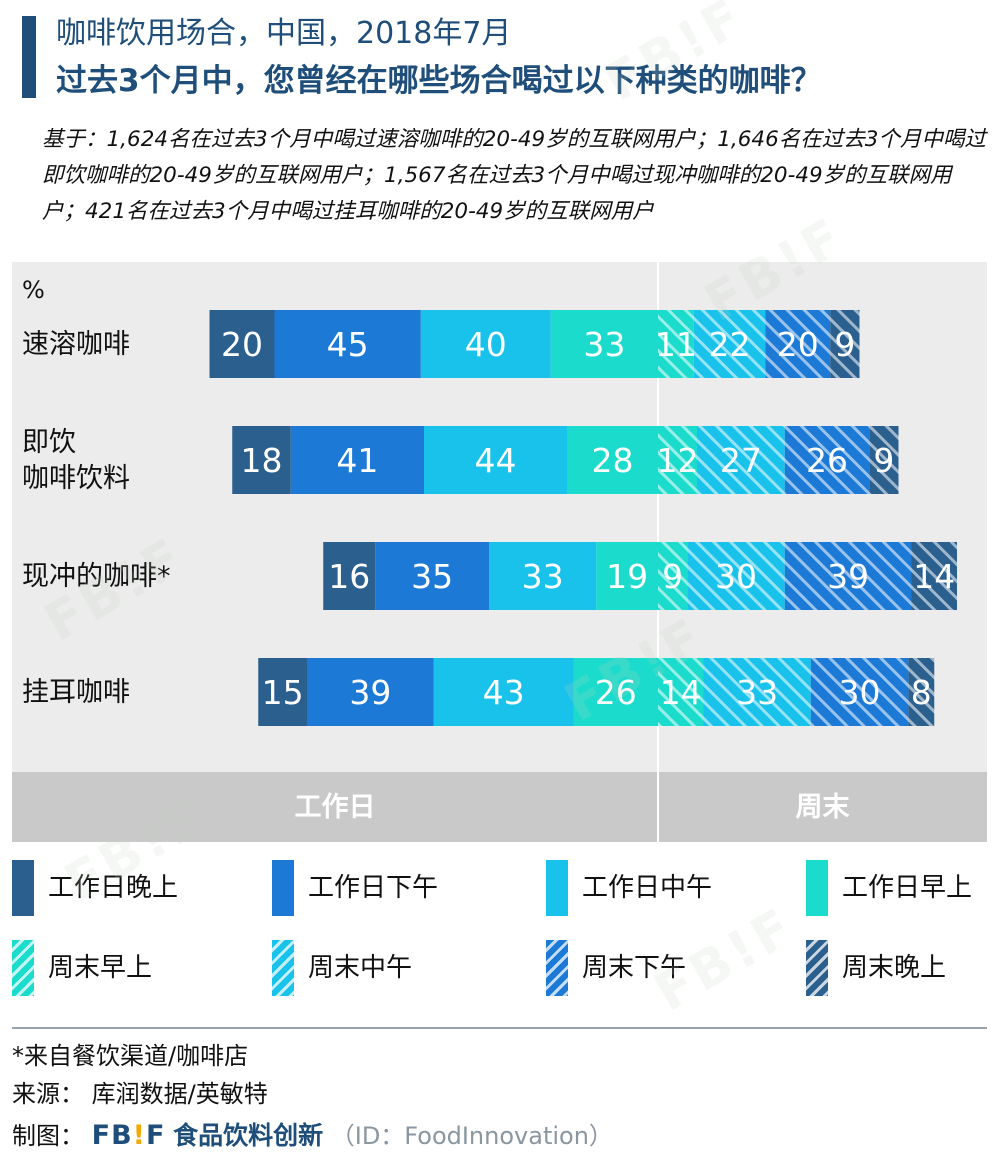 Image resolution: width=999 pixels, height=1162 pixels. I want to click on brand-name: 食品饮料创新, so click(248, 1135).